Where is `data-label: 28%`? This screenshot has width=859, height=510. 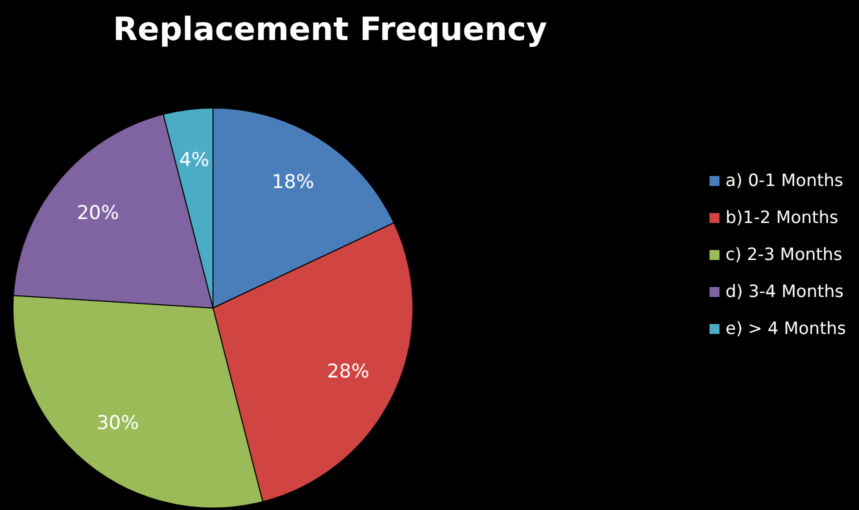
data-label: 28% is located at coordinates (348, 371).